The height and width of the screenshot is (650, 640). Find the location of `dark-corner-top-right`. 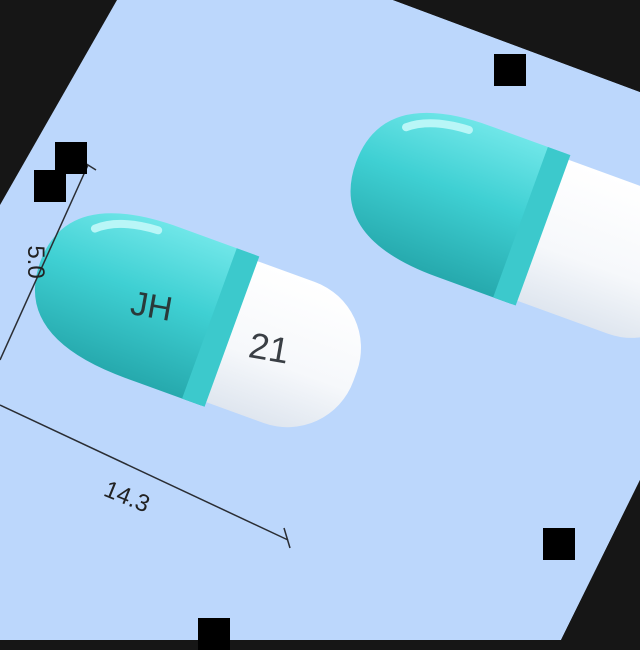

dark-corner-top-right is located at coordinates (516, 46).